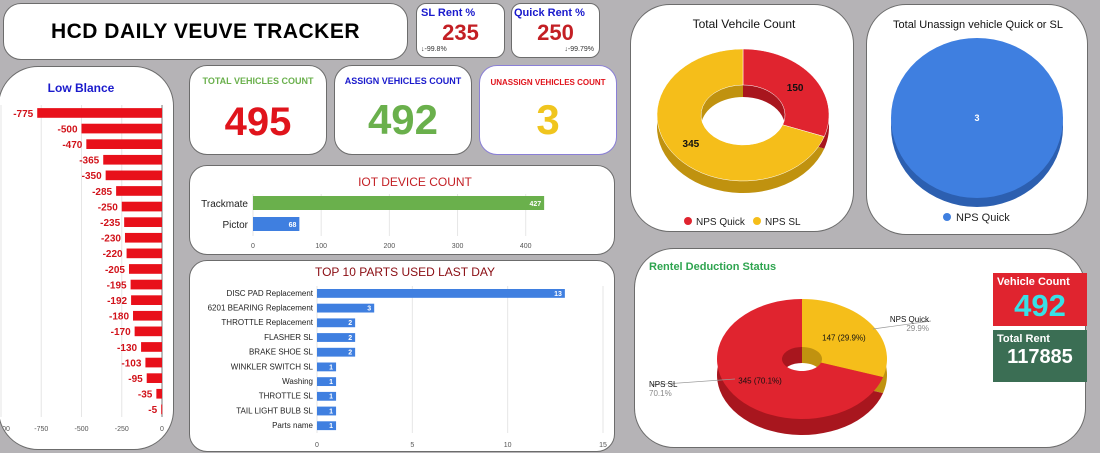 The width and height of the screenshot is (1100, 453). I want to click on header-card: HCD DAILY VEUVE TRACKER, so click(205, 31).